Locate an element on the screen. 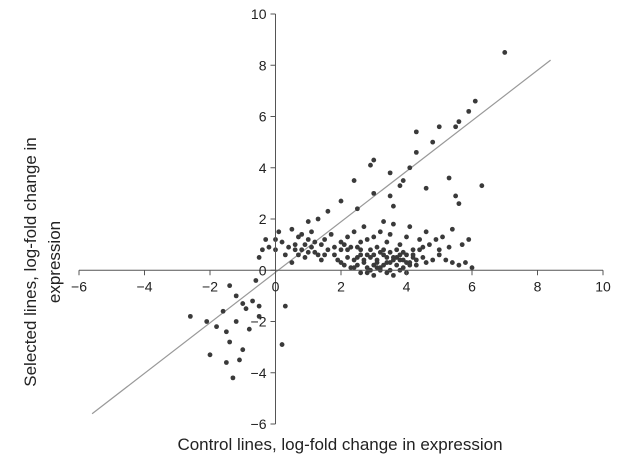  y-tick-label: 6 is located at coordinates (263, 117).